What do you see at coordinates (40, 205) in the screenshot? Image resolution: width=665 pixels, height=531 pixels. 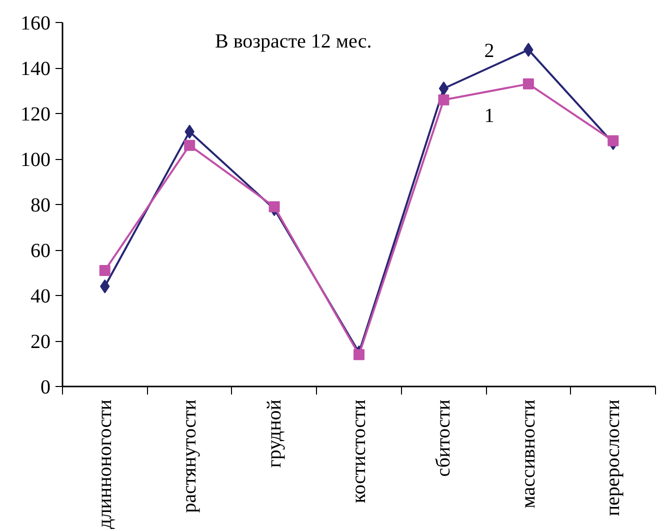 I see `y-tick-label: 80` at bounding box center [40, 205].